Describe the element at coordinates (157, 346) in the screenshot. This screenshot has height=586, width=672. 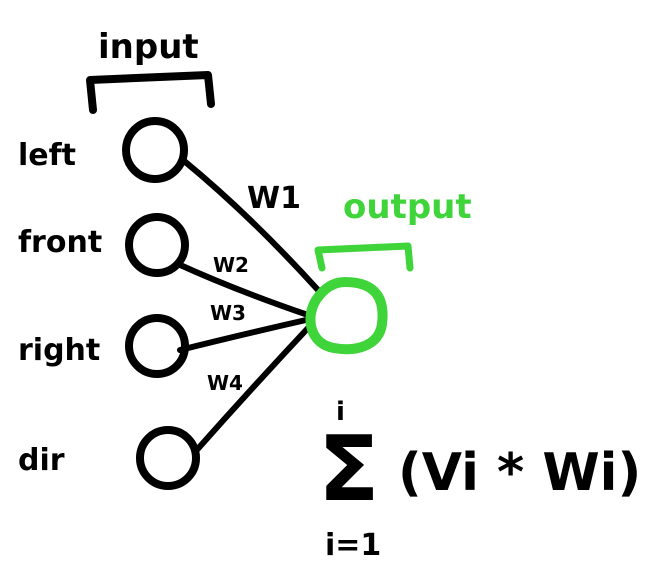
I see `input-node-right` at that location.